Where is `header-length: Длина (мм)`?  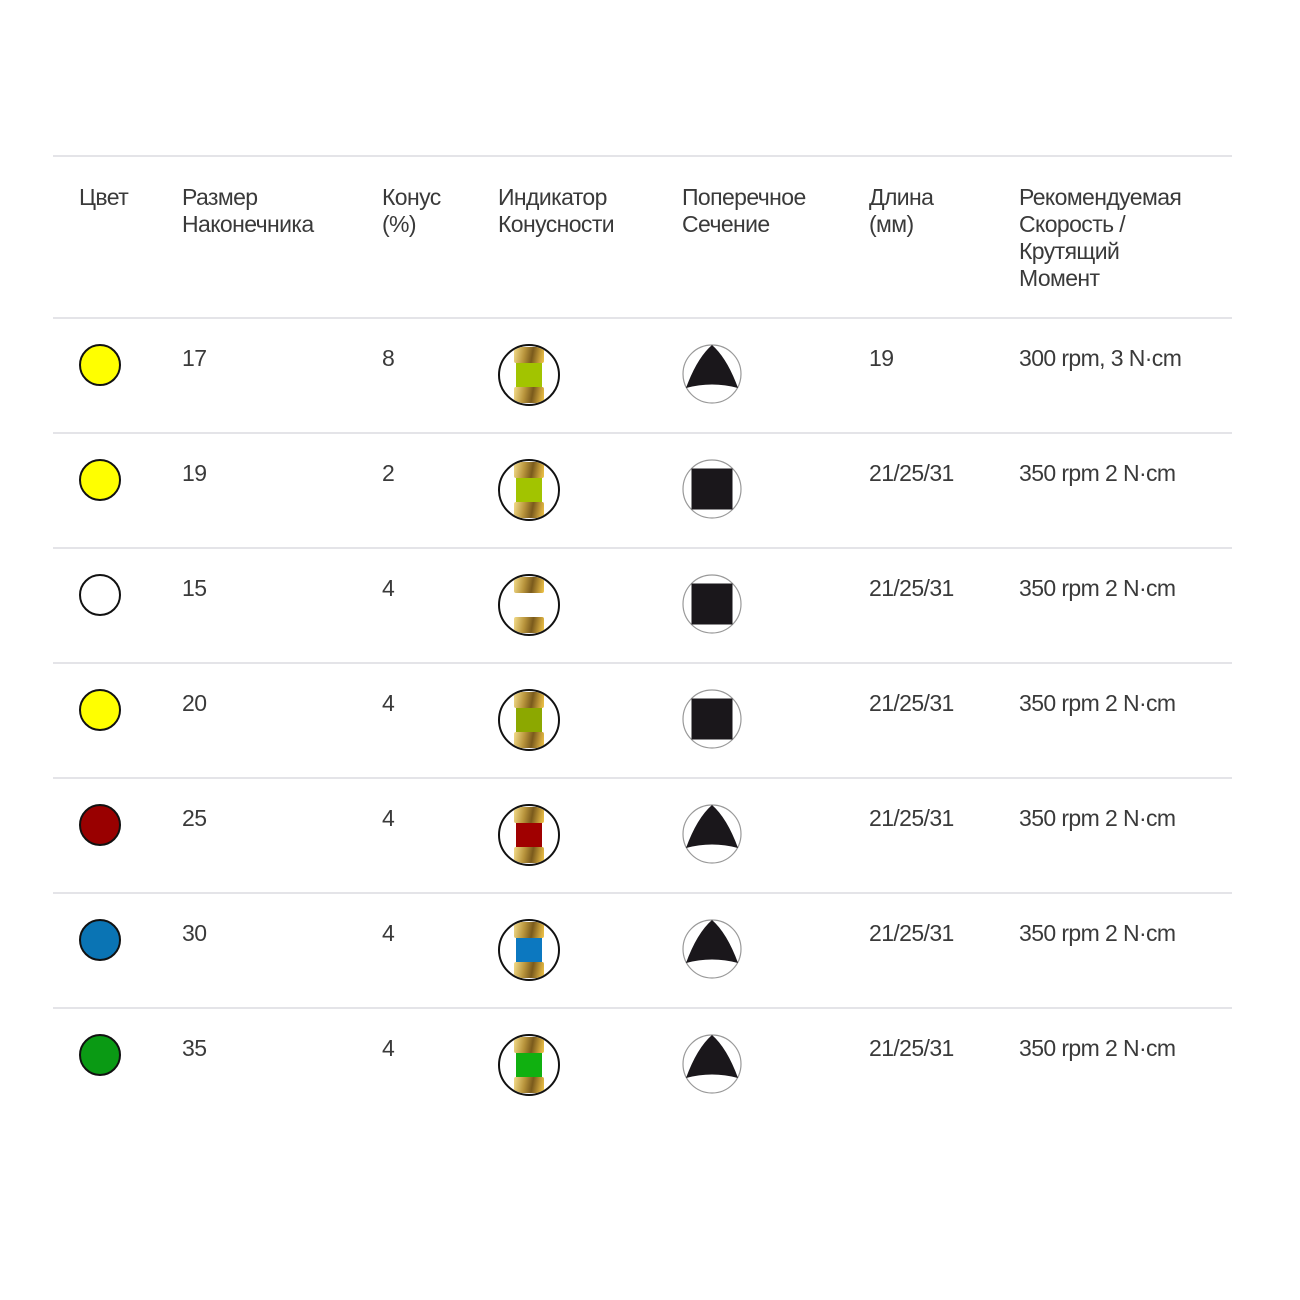
header-length: Длина (мм) is located at coordinates (901, 211).